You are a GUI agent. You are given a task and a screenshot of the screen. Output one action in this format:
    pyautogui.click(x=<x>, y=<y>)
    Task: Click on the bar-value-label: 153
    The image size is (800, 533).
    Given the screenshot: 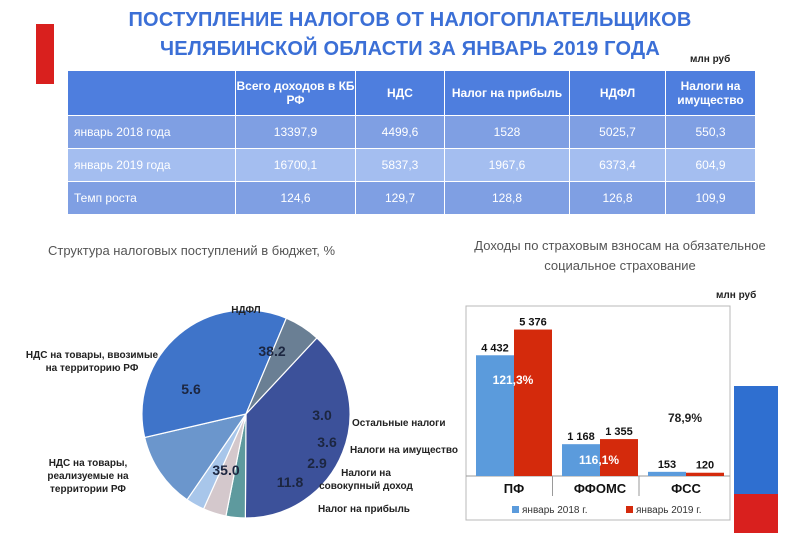 What is the action you would take?
    pyautogui.click(x=667, y=465)
    